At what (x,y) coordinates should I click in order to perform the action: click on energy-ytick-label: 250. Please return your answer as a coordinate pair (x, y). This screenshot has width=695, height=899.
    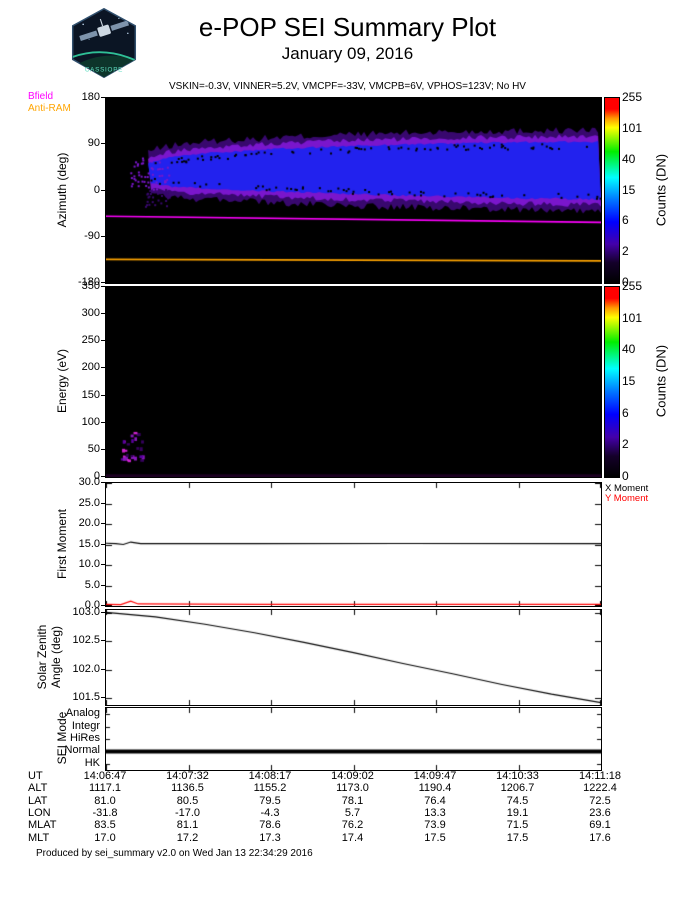
    Looking at the image, I should click on (90, 340).